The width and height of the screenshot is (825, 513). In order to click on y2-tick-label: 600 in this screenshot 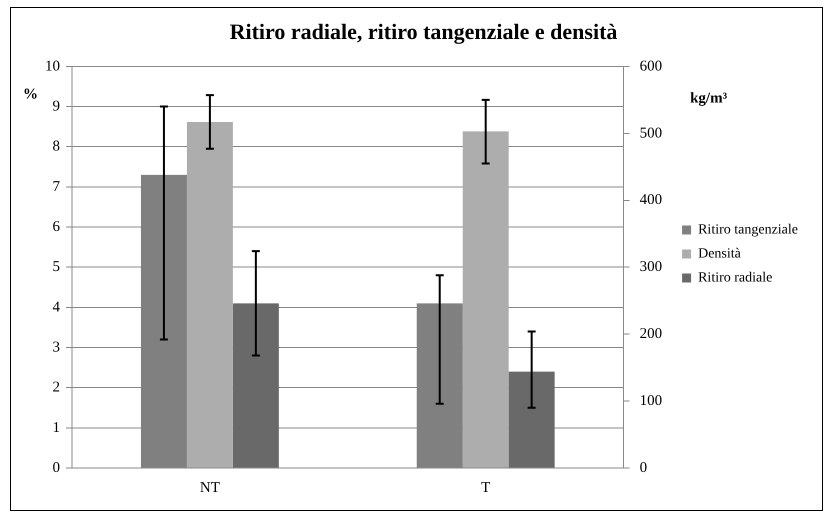, I will do `click(651, 66)`.